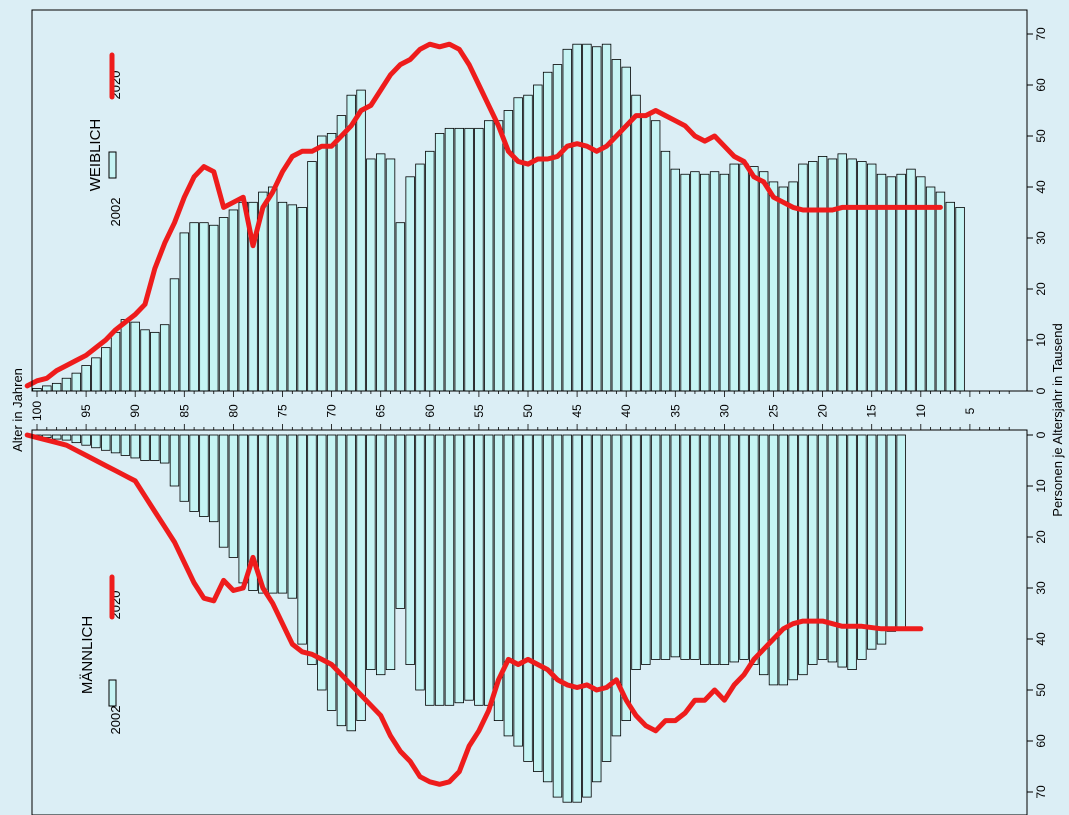 The width and height of the screenshot is (1069, 815). Describe the element at coordinates (37, 411) in the screenshot. I see `age-tick-label-100: 100` at that location.